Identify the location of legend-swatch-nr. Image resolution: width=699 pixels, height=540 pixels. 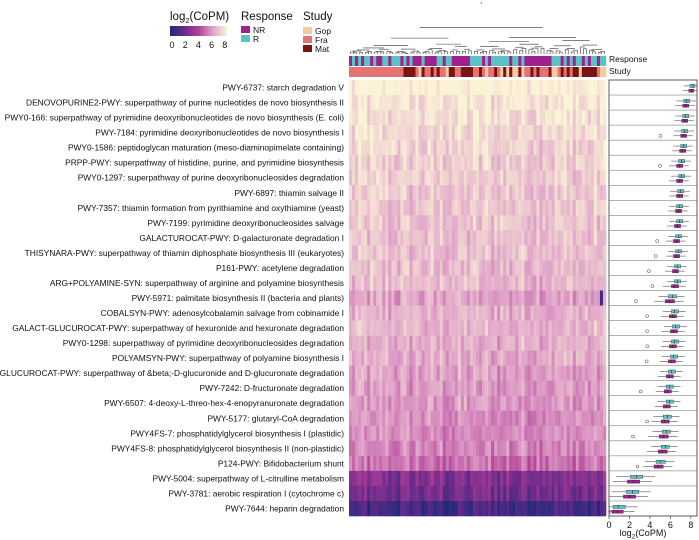
(245, 29).